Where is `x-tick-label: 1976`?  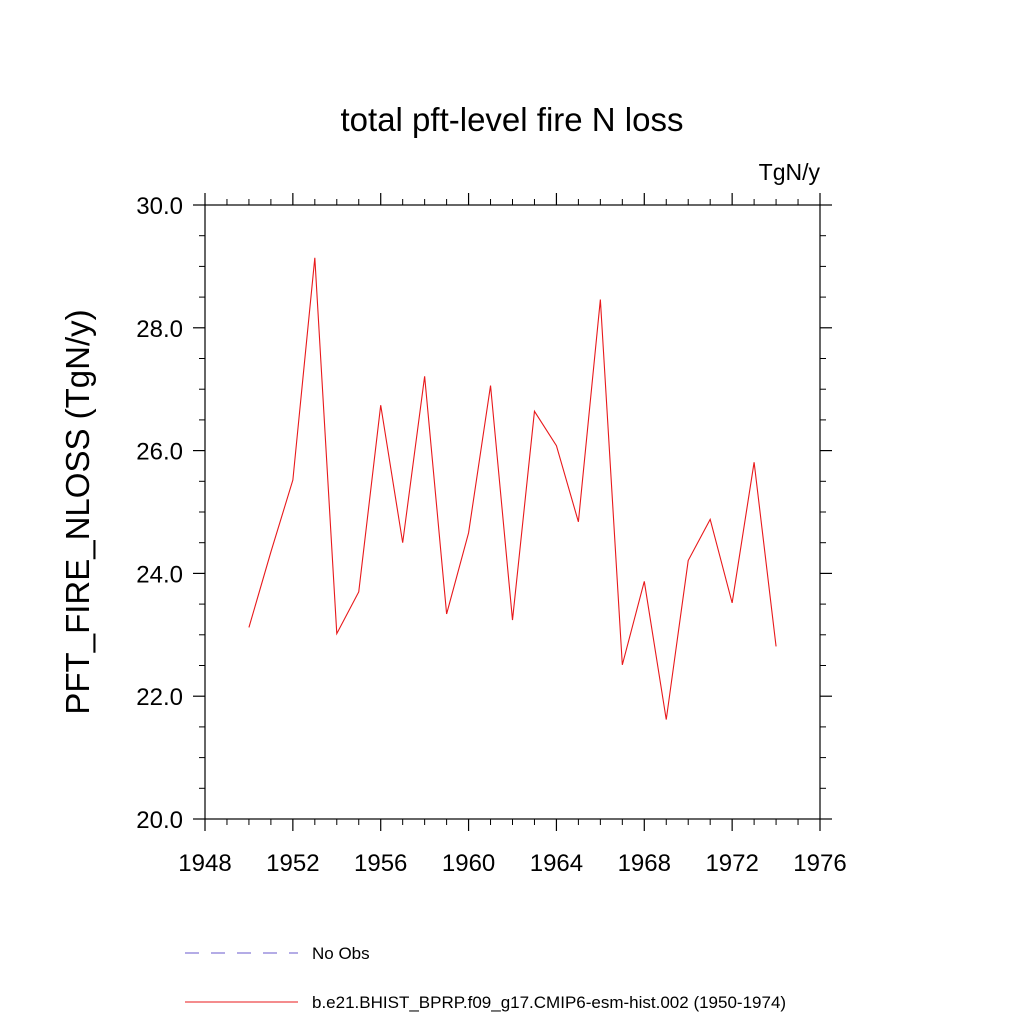
x-tick-label: 1976 is located at coordinates (819, 863).